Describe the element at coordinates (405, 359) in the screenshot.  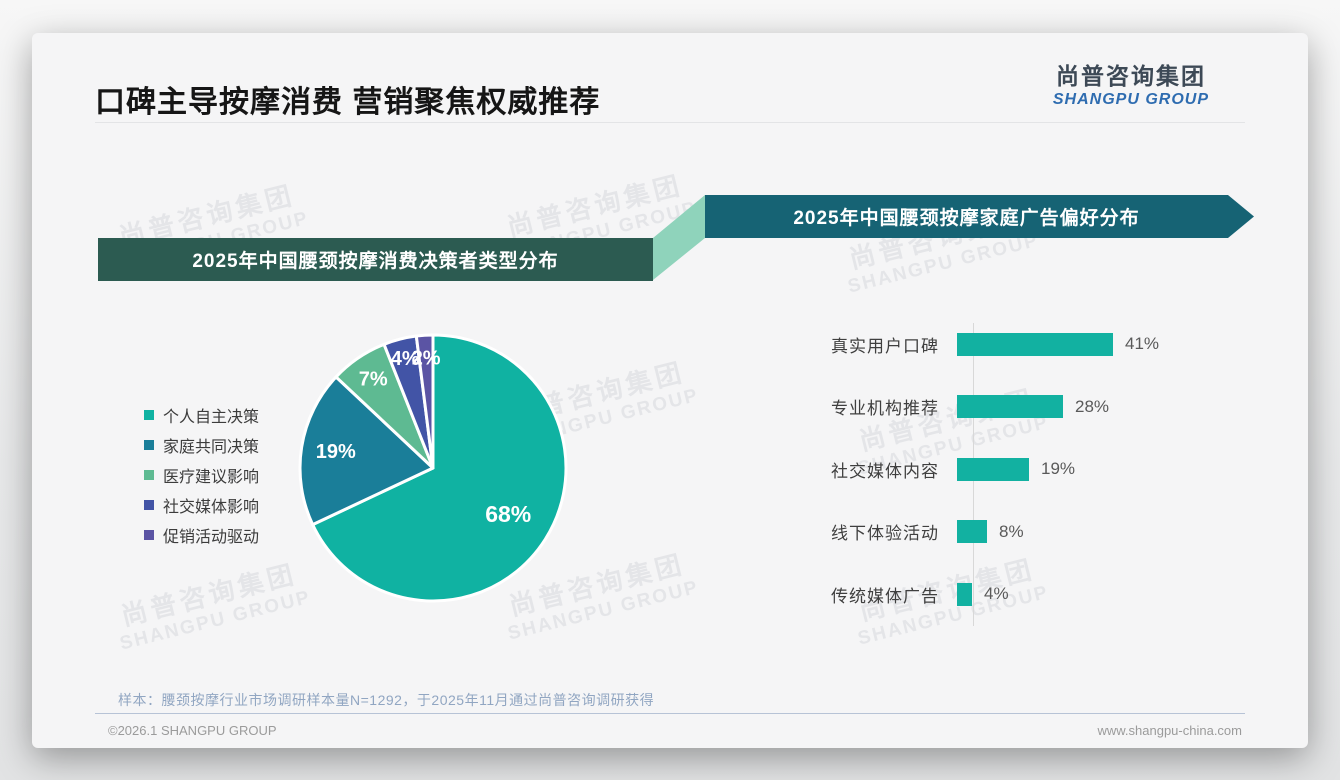
I see `pie-value-label: 4%` at that location.